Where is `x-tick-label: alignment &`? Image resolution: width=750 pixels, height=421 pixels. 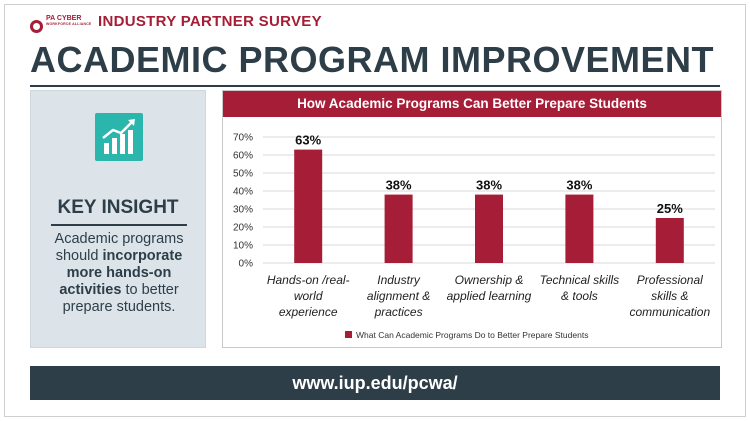
x-tick-label: alignment & is located at coordinates (398, 296).